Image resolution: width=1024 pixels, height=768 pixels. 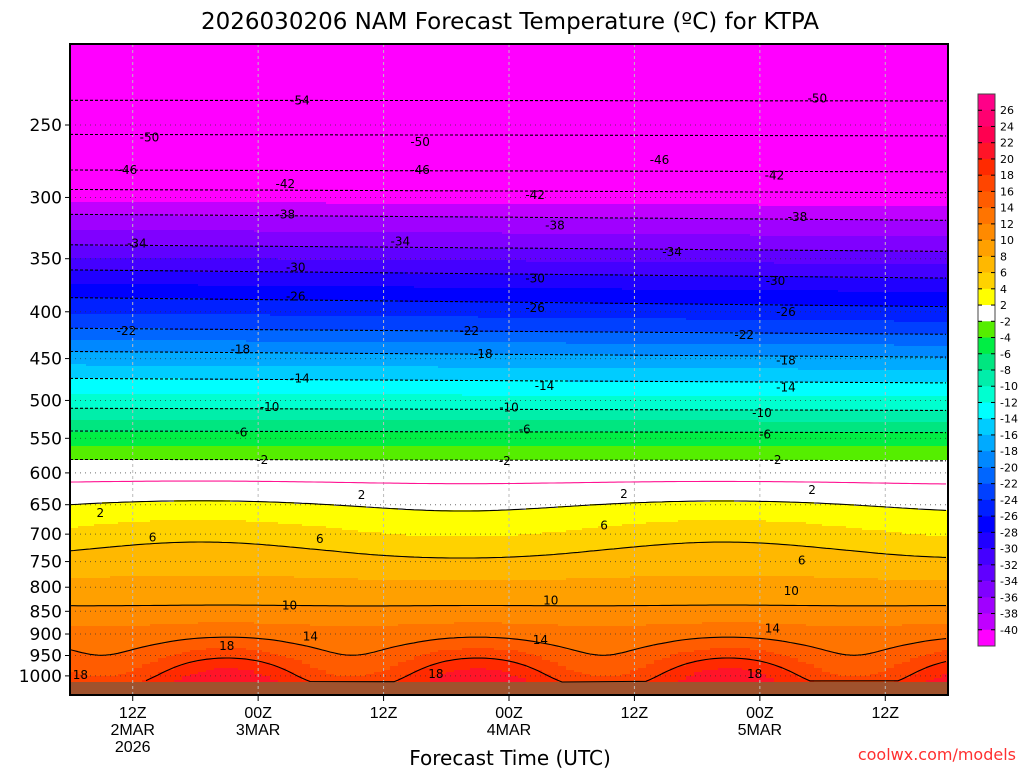 I want to click on colorbar-label: 12, so click(x=1007, y=224).